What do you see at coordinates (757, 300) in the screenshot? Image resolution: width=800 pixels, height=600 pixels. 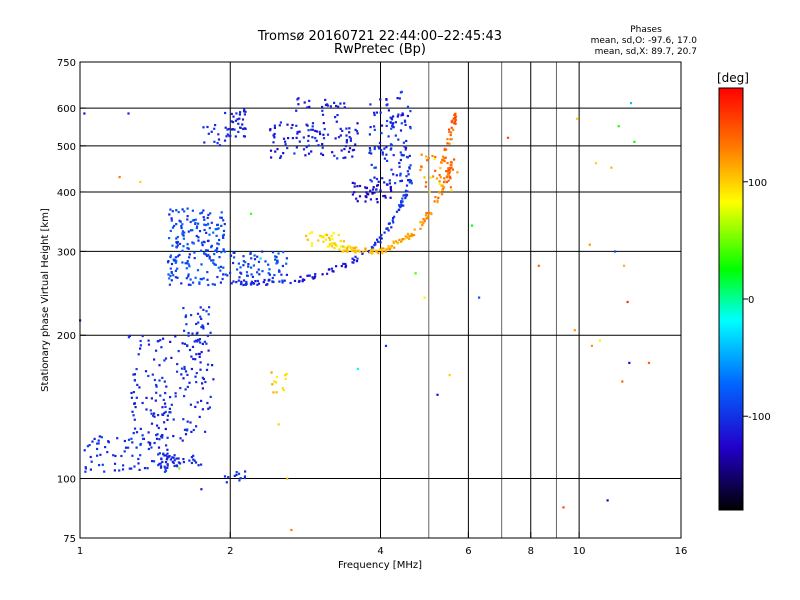 I see `colorbar-ticks: 100 0 -100` at bounding box center [757, 300].